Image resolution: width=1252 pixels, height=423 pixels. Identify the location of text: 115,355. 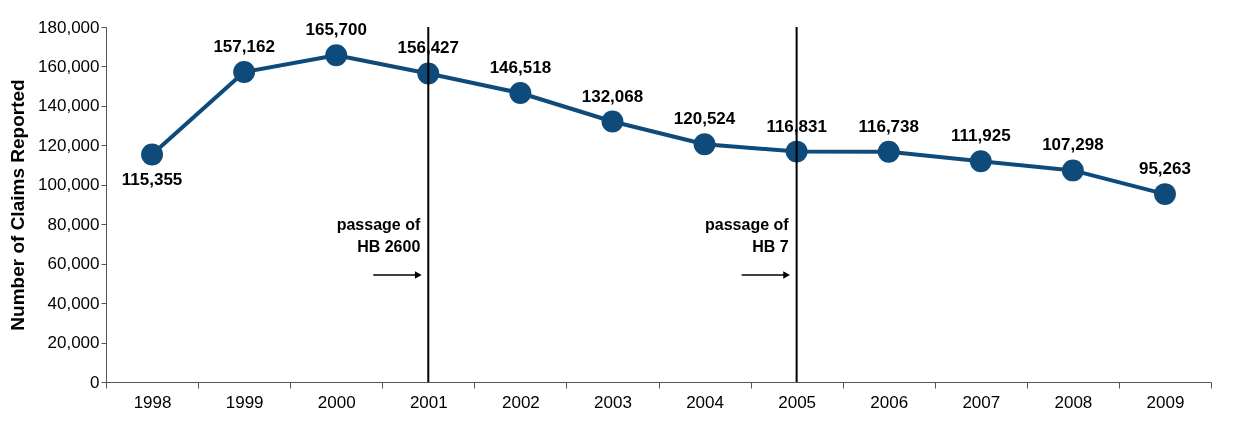
(152, 180).